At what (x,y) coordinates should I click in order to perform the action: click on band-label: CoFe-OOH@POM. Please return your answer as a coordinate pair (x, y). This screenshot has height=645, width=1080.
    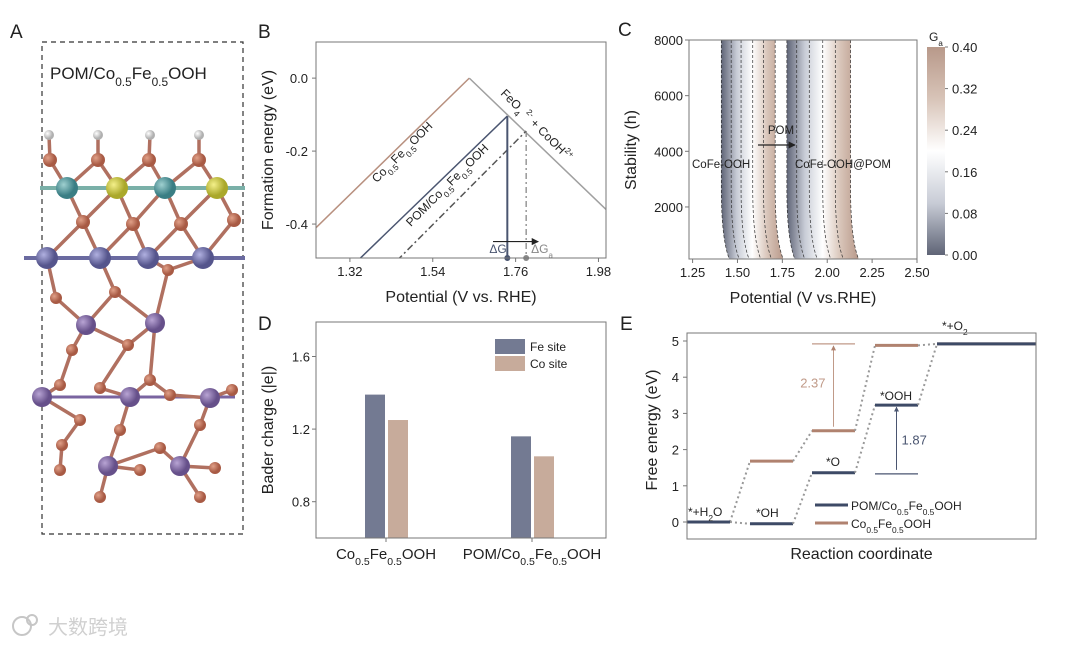
    Looking at the image, I should click on (843, 165).